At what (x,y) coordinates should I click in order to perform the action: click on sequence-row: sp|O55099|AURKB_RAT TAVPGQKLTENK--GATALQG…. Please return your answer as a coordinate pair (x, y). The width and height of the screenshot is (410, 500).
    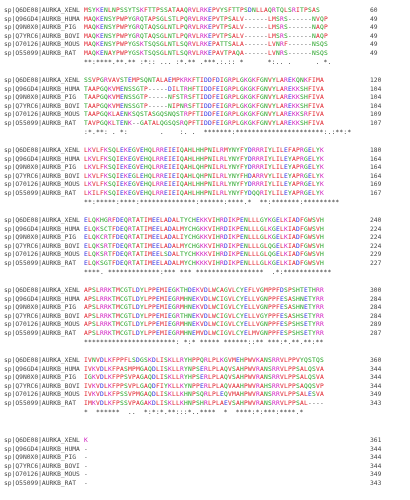
    Looking at the image, I should click on (205, 124).